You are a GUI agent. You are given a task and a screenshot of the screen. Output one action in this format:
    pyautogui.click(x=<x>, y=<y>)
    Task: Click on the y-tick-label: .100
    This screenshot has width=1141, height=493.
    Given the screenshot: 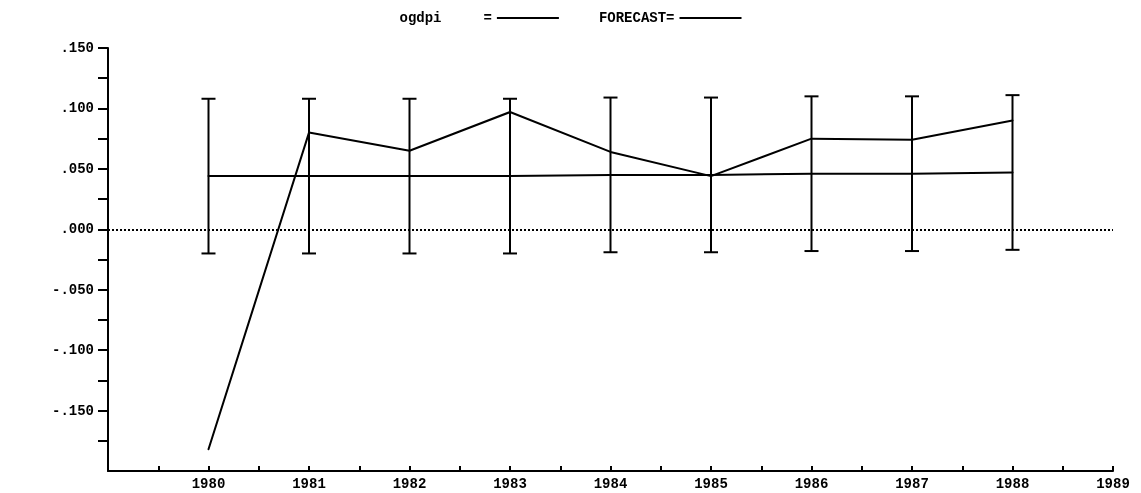 What is the action you would take?
    pyautogui.click(x=77, y=108)
    